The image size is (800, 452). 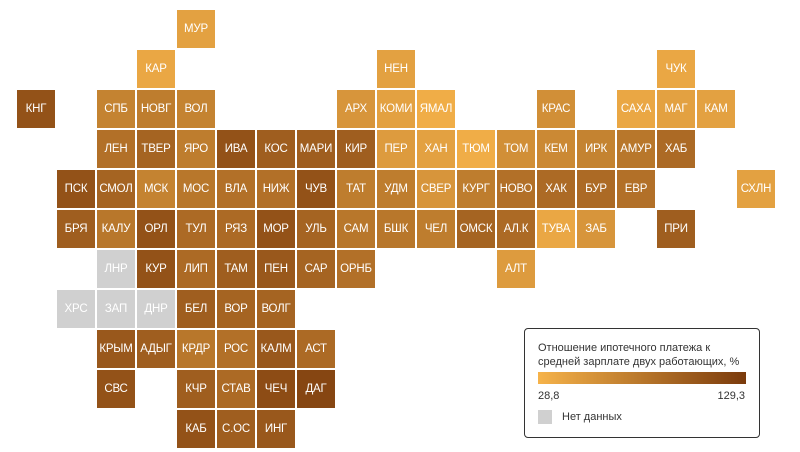 What do you see at coordinates (276, 229) in the screenshot?
I see `region-tile: МОР` at bounding box center [276, 229].